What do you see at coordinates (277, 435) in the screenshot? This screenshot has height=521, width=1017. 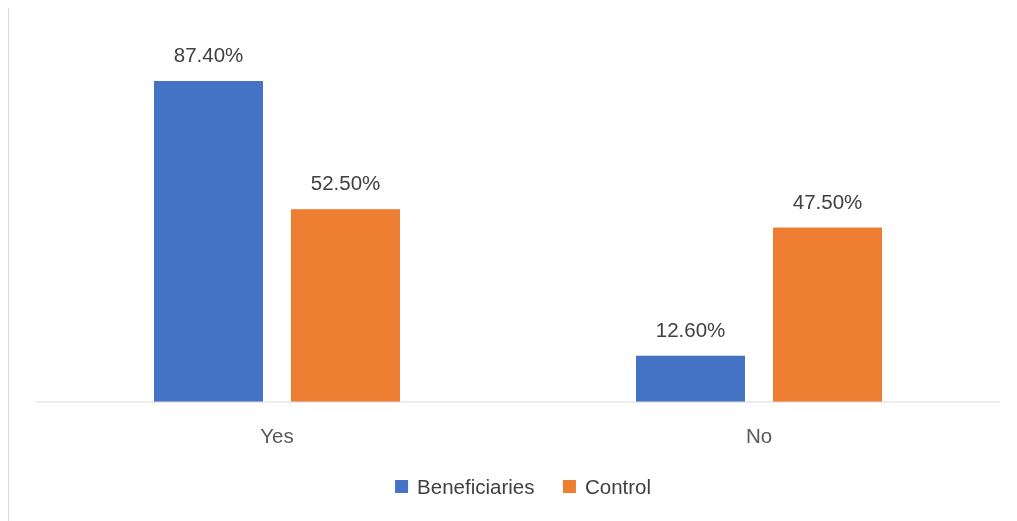 I see `x-tick-label: Yes` at bounding box center [277, 435].